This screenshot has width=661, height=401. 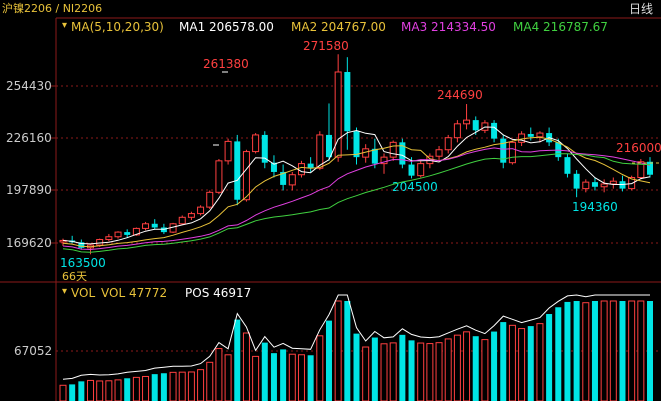 I want to click on price-label-216000: 216000, so click(x=638, y=148).